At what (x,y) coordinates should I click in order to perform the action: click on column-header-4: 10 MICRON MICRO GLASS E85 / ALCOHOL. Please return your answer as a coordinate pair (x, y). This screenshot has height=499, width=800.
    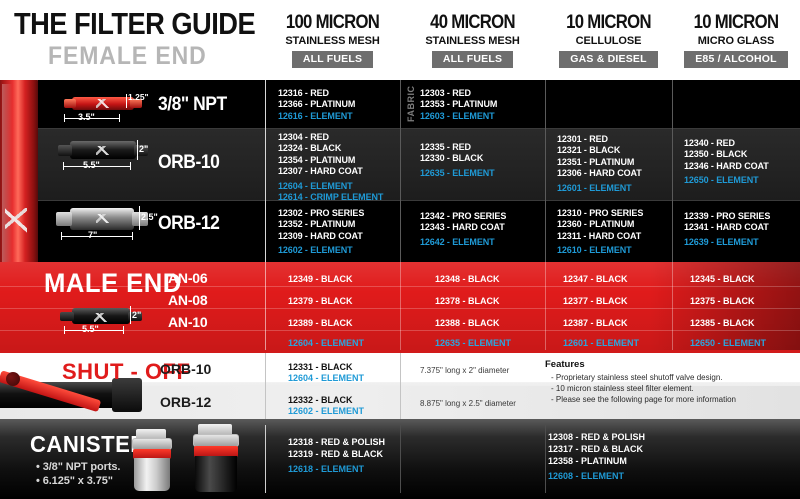
    Looking at the image, I should click on (736, 40).